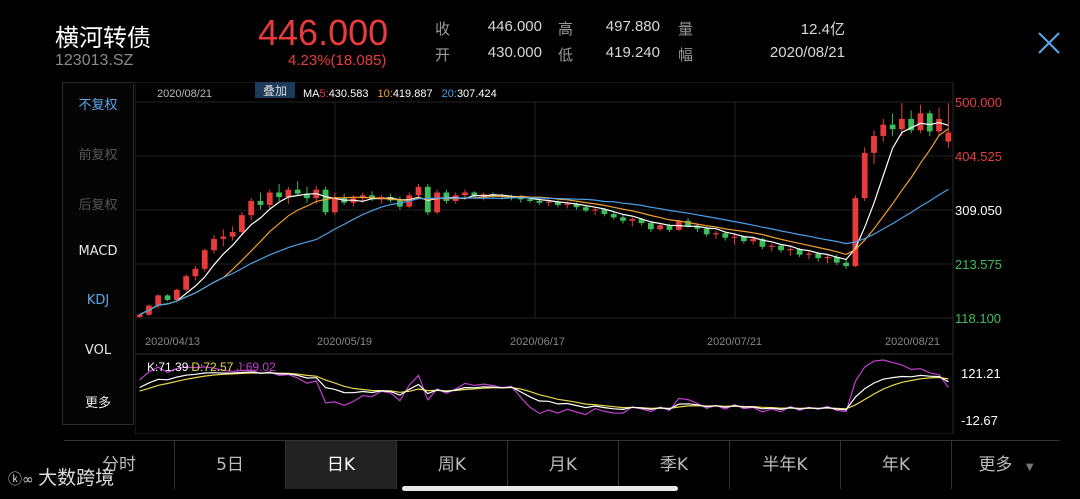  I want to click on watermark: ⓚ∞ 大数跨境, so click(61, 476).